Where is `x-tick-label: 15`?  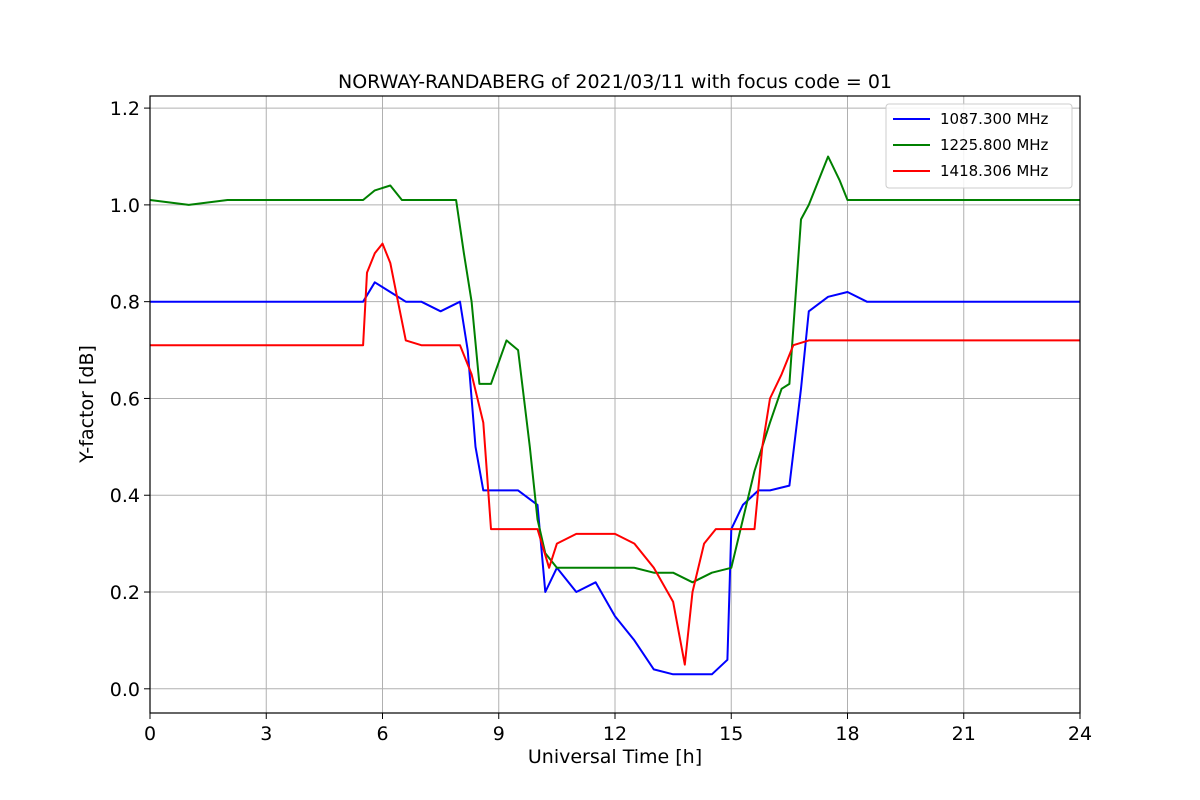
x-tick-label: 15 is located at coordinates (731, 734).